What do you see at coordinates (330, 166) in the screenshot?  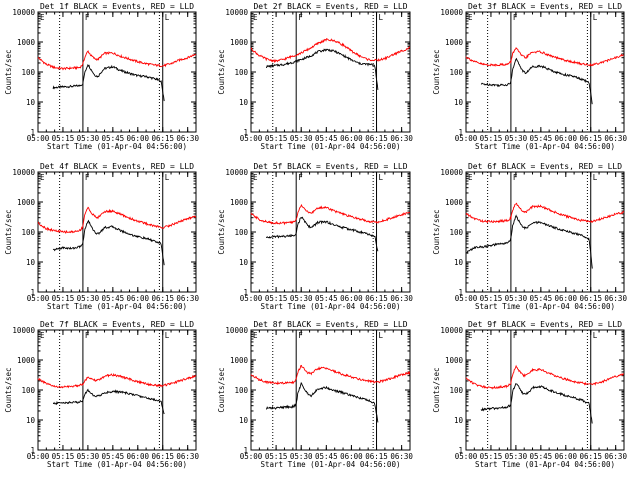 I see `chart-title: Det 5f BLACK = Events, RED = LLD` at bounding box center [330, 166].